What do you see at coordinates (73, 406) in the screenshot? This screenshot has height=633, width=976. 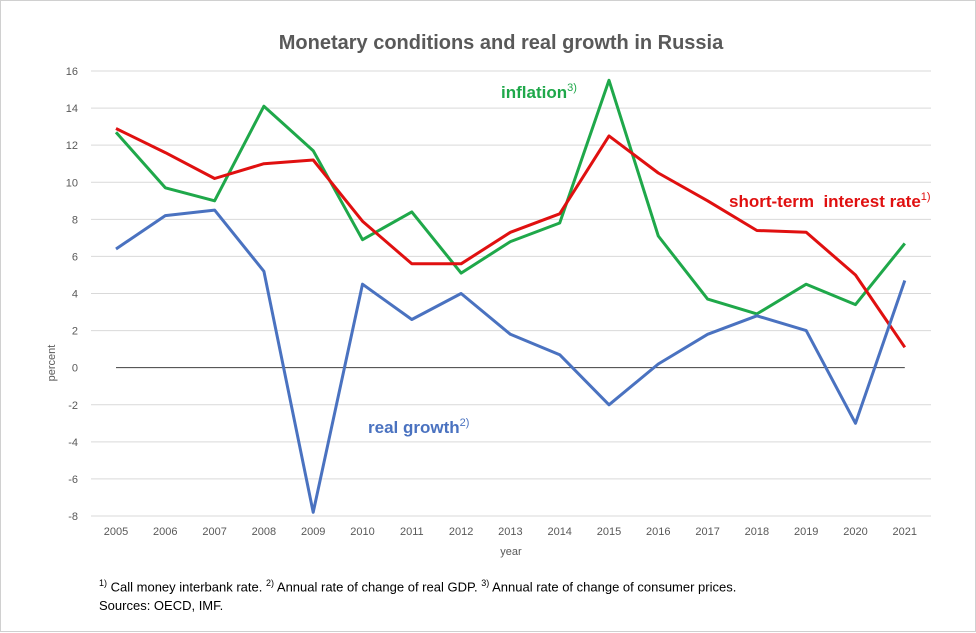 I see `y-tick-label: -2` at bounding box center [73, 406].